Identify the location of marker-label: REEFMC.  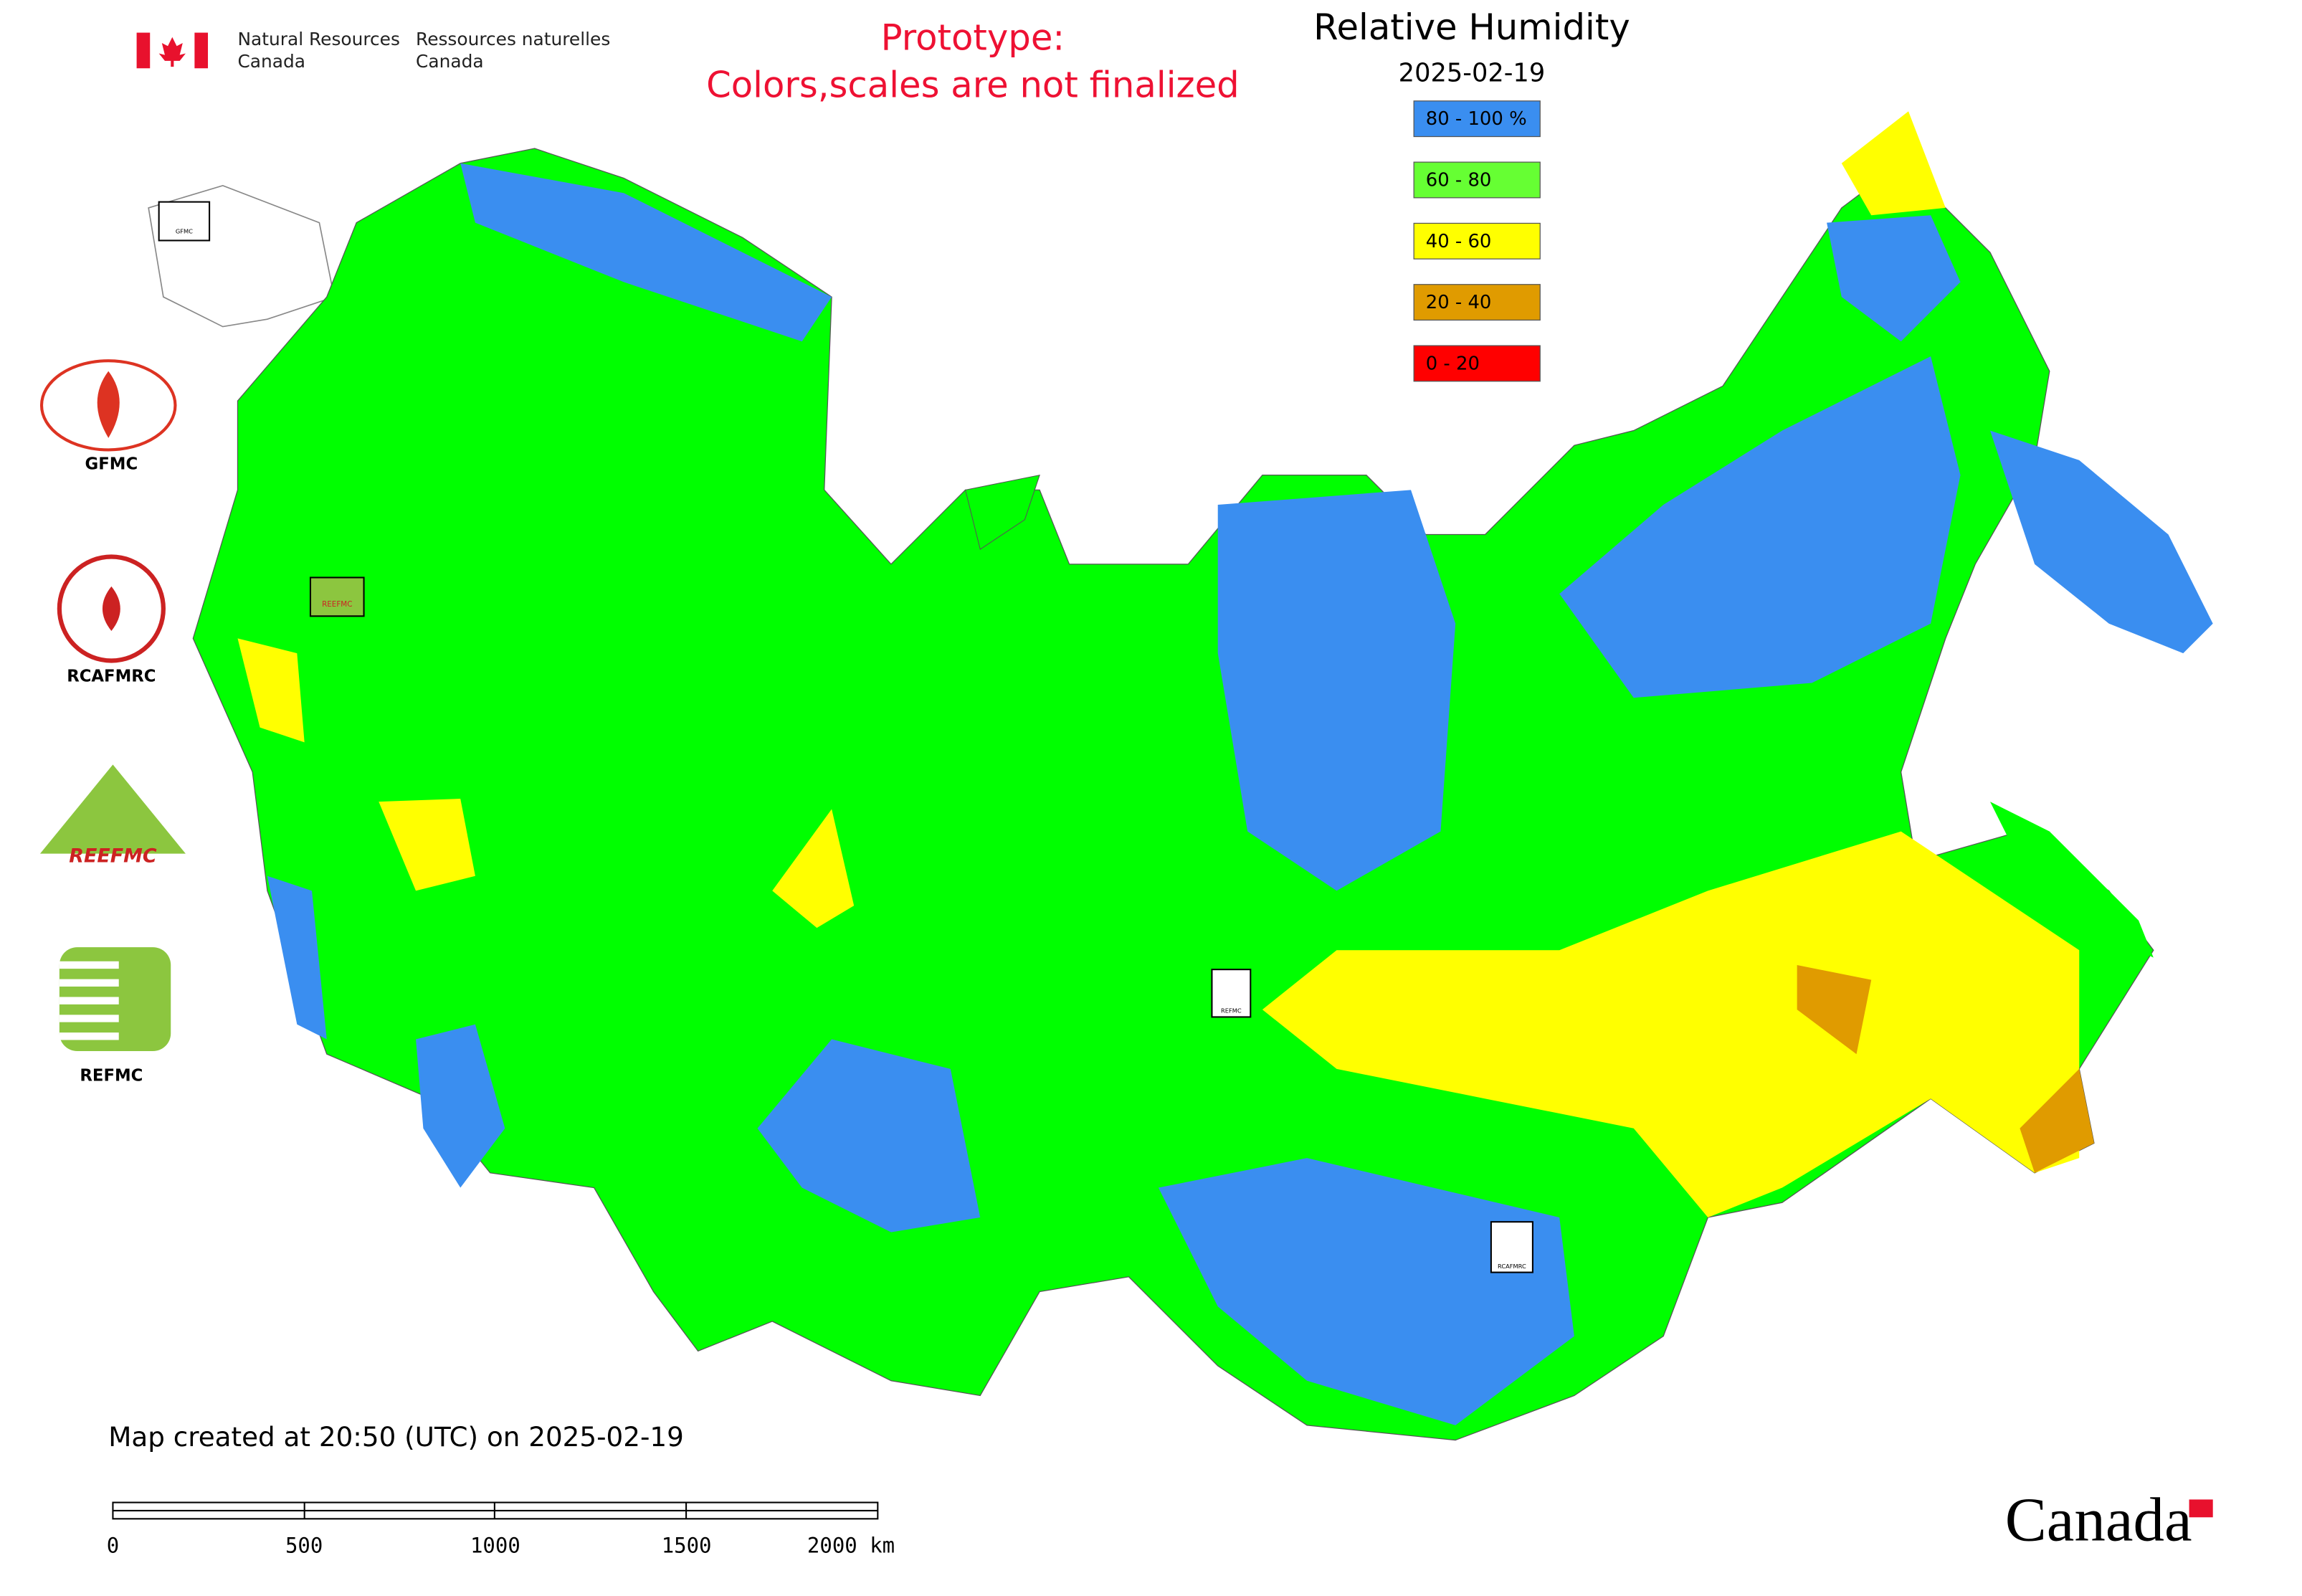
(337, 604).